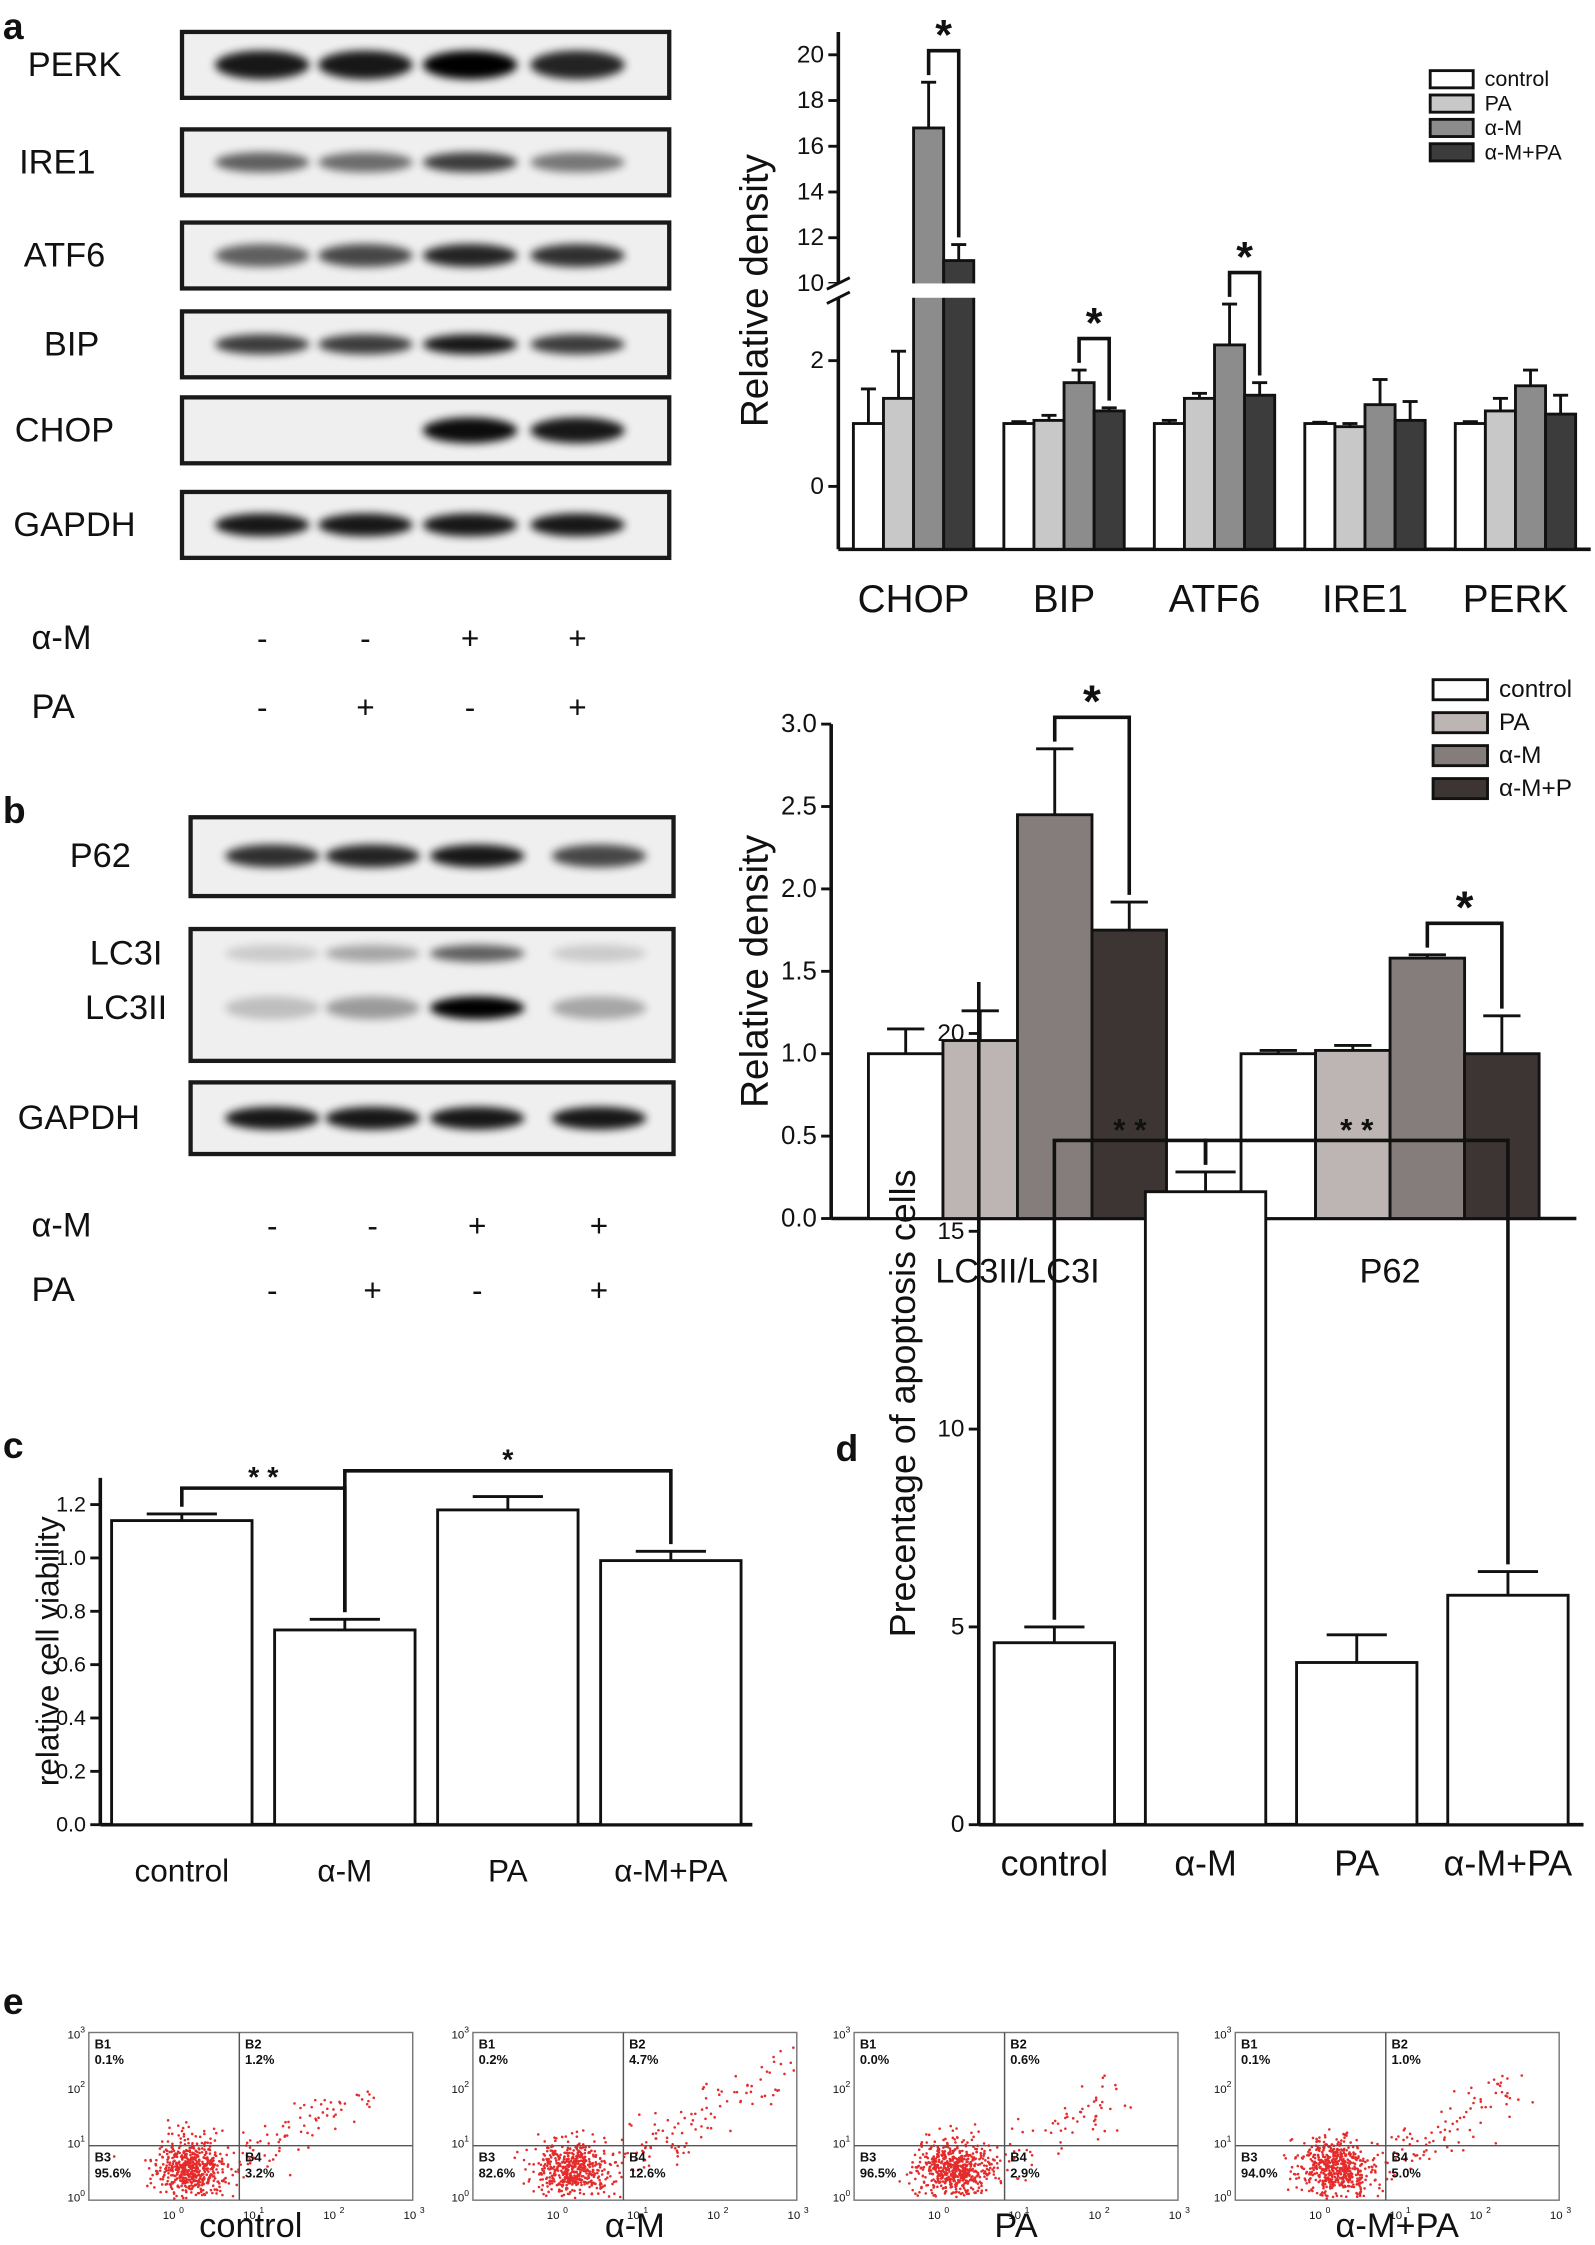 This screenshot has width=1595, height=2245. I want to click on flow-y-tick-exp: 1, so click(82, 2139).